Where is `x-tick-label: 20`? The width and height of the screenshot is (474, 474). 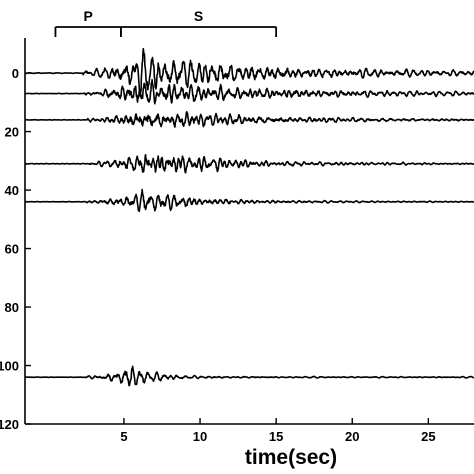
x-tick-label: 20 is located at coordinates (352, 436).